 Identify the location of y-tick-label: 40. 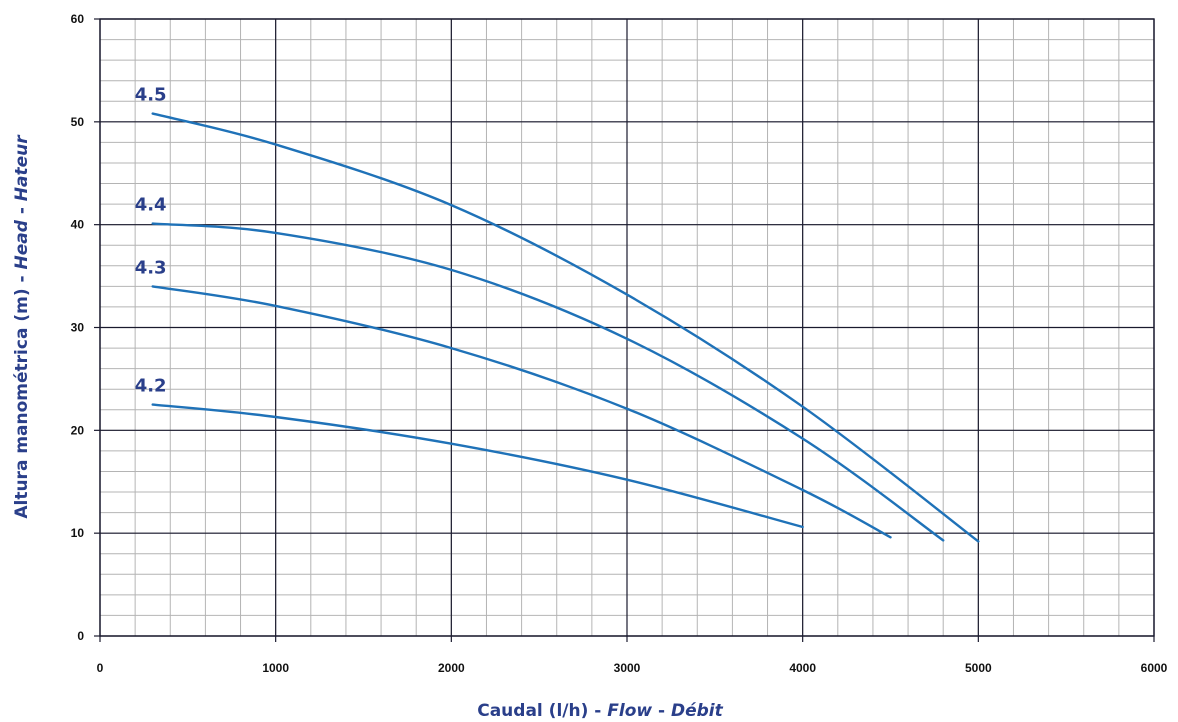
(78, 225).